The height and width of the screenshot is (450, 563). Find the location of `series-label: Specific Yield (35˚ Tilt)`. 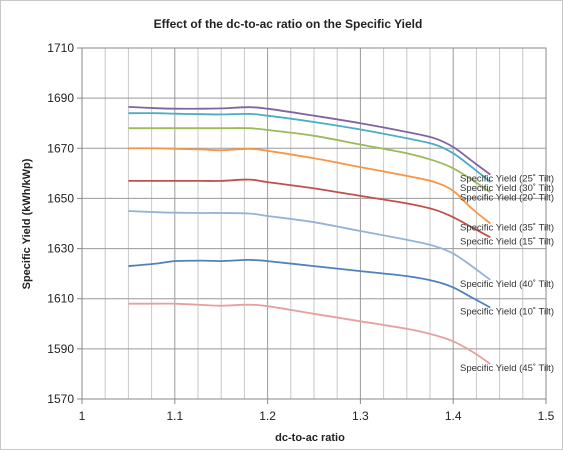

series-label: Specific Yield (35˚ Tilt) is located at coordinates (507, 228).